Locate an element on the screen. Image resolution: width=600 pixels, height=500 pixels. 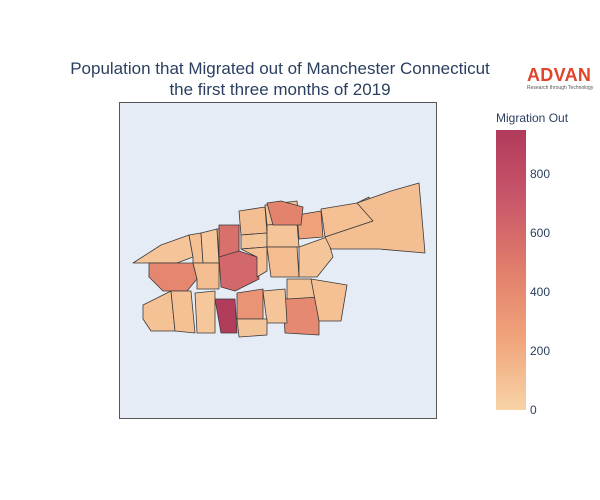
map-region-r5 is located at coordinates (210, 246).